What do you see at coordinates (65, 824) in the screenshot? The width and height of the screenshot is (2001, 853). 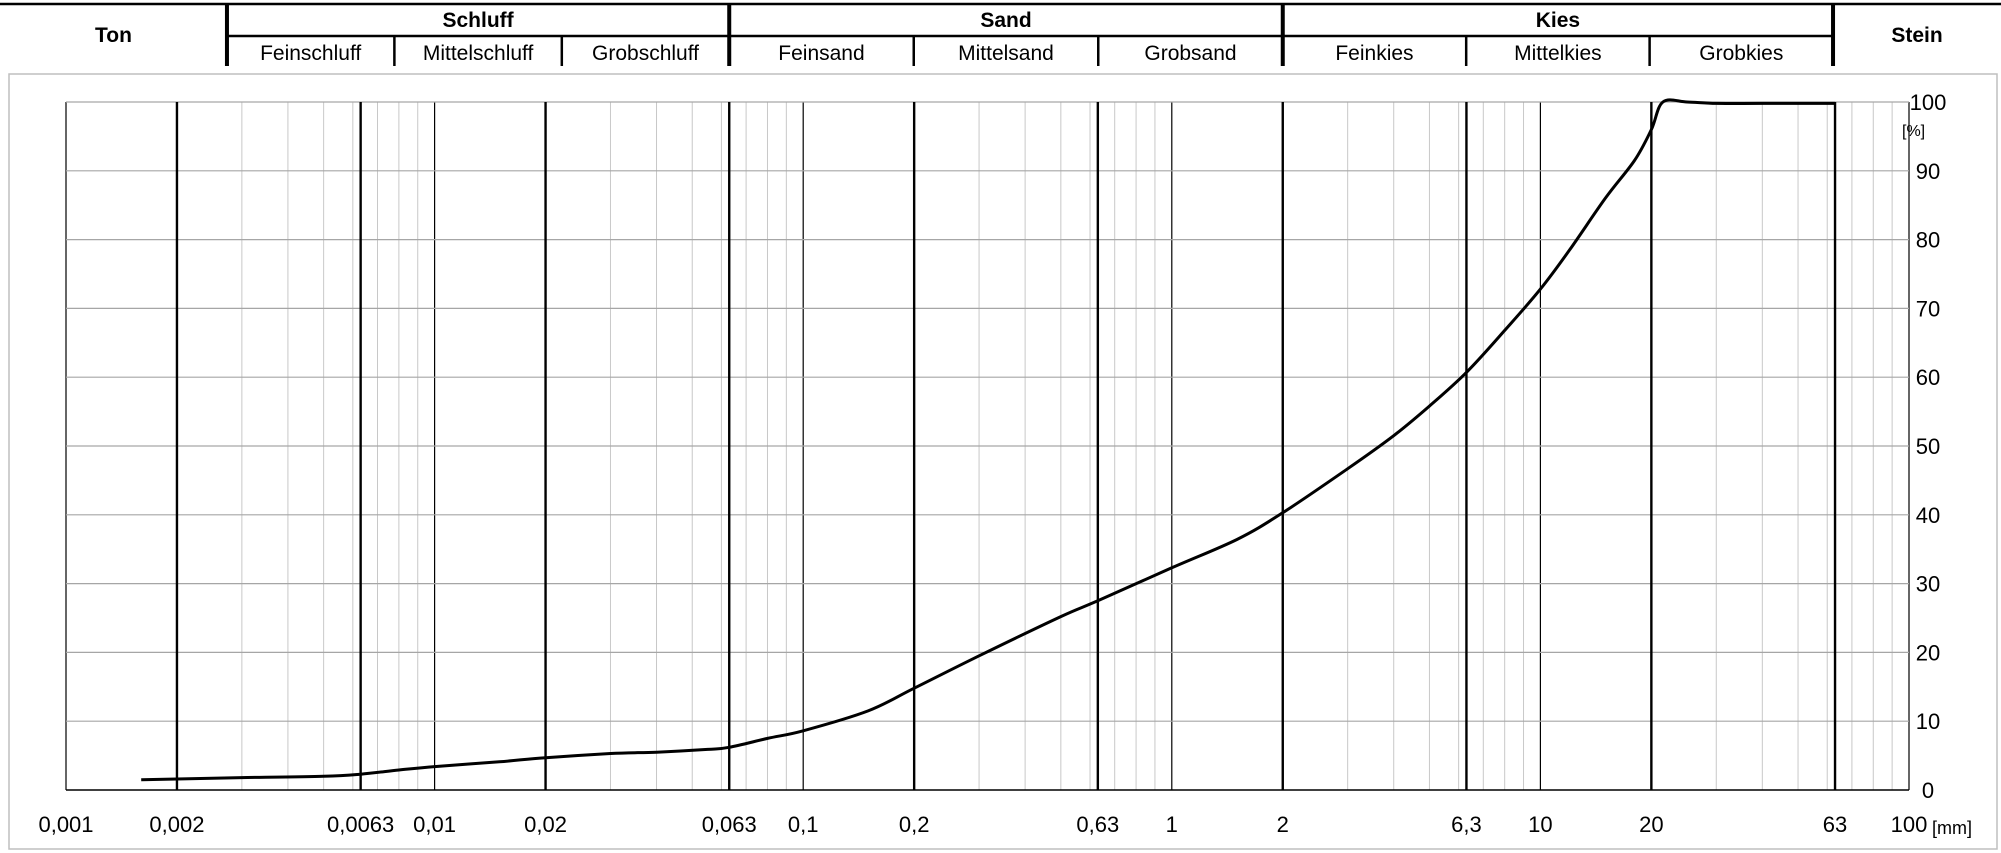 I see `x-tick-label: 0,001` at bounding box center [65, 824].